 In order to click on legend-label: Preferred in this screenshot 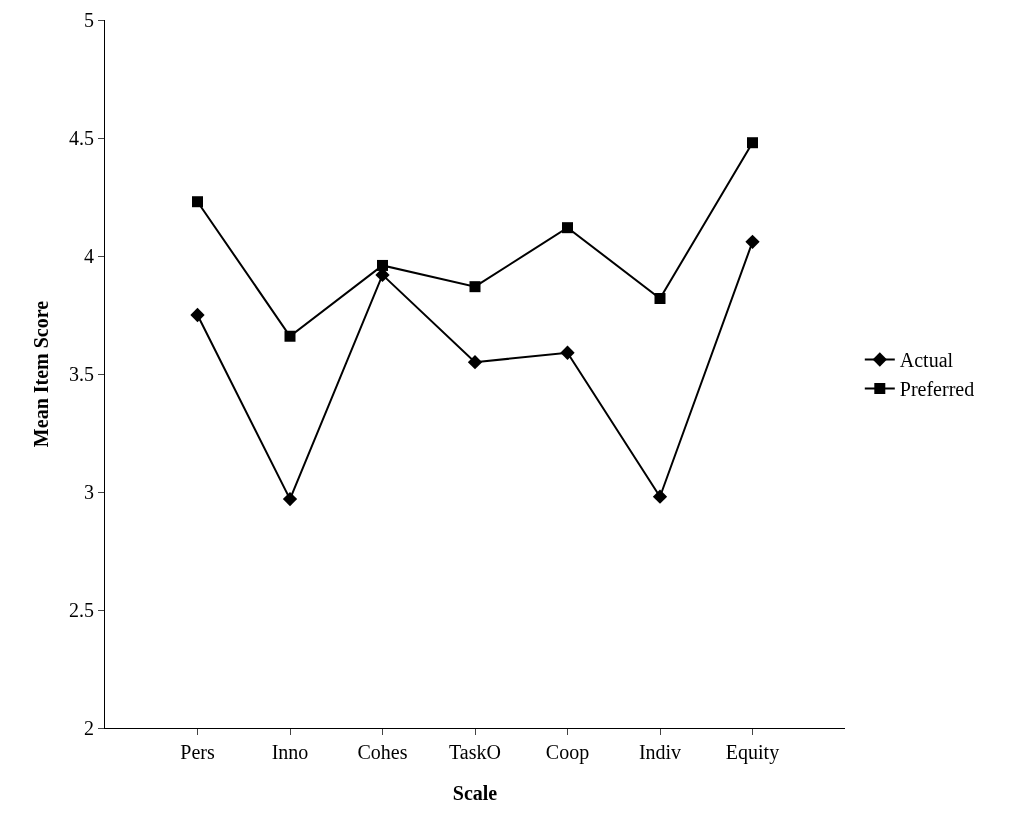, I will do `click(937, 389)`.